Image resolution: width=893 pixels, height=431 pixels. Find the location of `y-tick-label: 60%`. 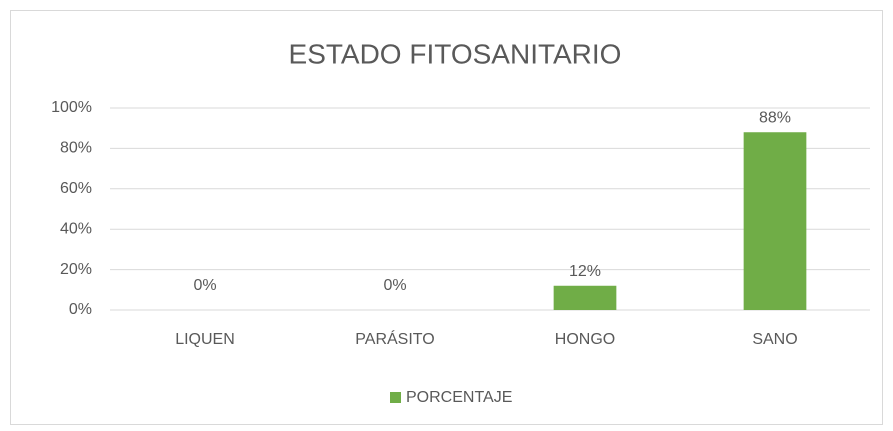

y-tick-label: 60% is located at coordinates (76, 188).